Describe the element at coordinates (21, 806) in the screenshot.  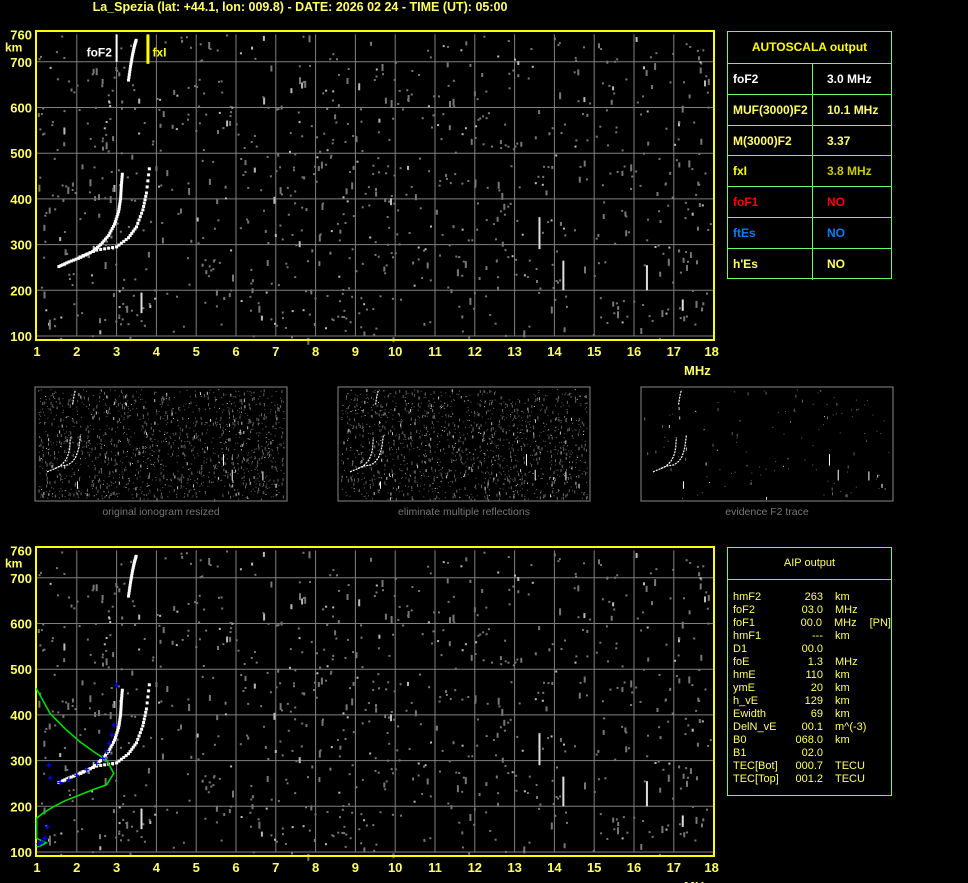
I see `y-tick-label: 200` at that location.